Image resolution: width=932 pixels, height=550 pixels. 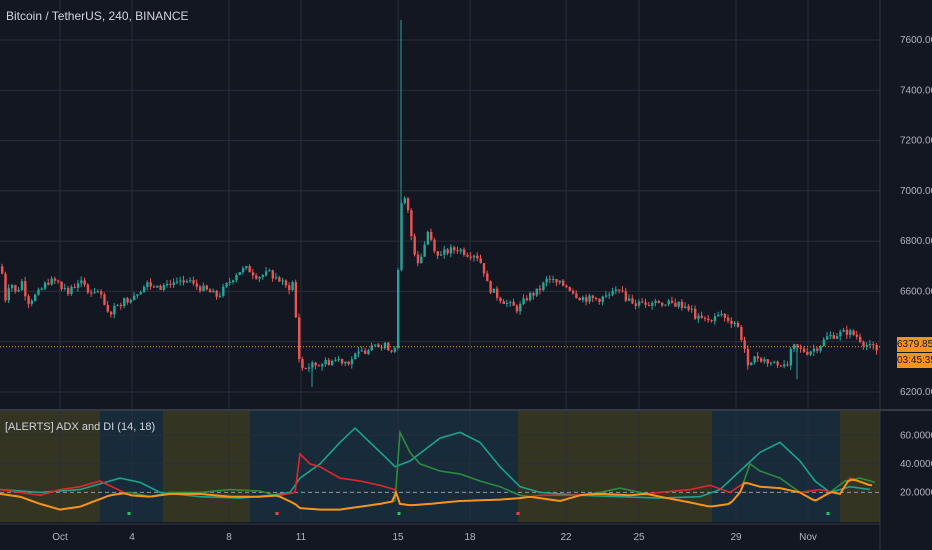 What do you see at coordinates (916, 464) in the screenshot?
I see `y-tick-label: 40.0000` at bounding box center [916, 464].